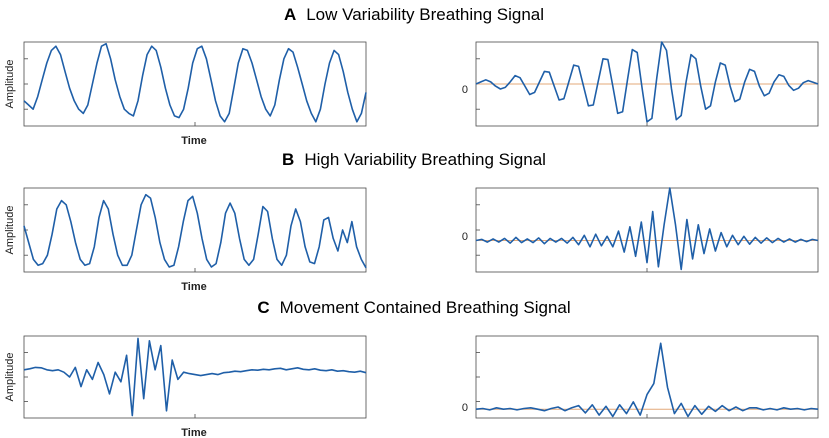 The height and width of the screenshot is (438, 829). I want to click on y-axis-label-c: Amplitude, so click(10, 377).